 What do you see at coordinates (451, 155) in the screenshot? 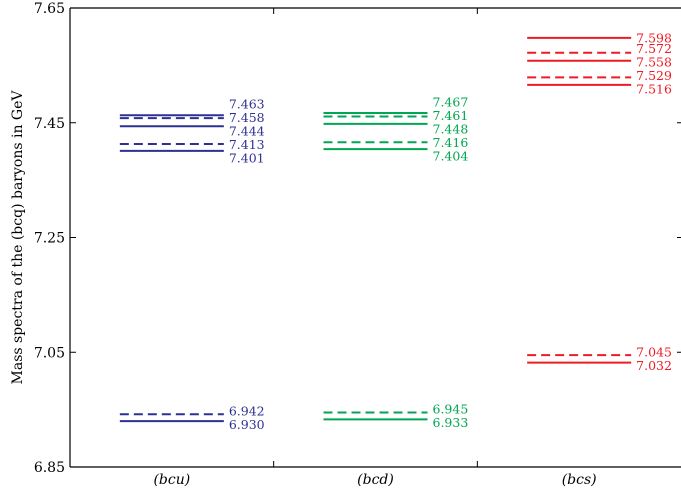
I see `level-value-label: 7.404` at bounding box center [451, 155].